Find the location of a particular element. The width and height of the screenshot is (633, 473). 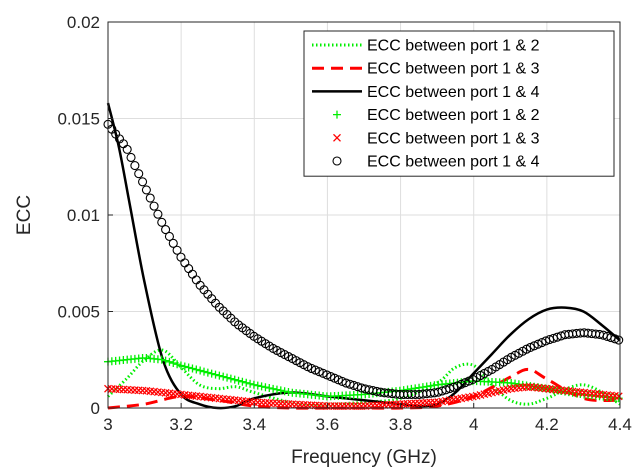

series-line is located at coordinates (363, 377).